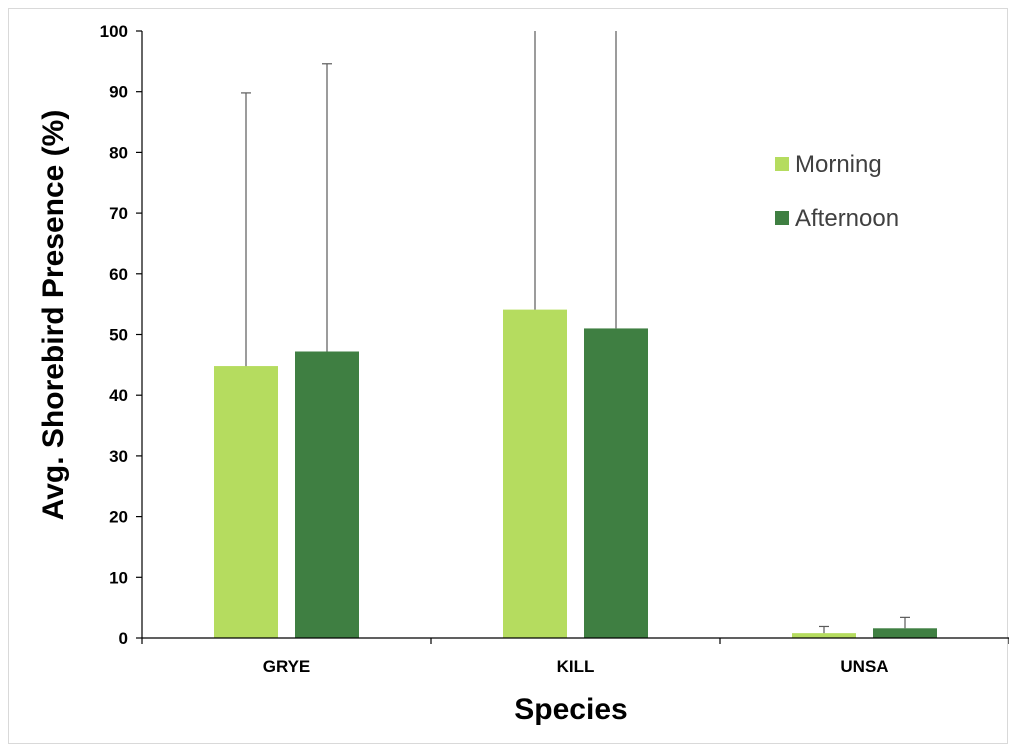 This screenshot has height=750, width=1010. Describe the element at coordinates (535, 473) in the screenshot. I see `bar-morning-kill` at that location.